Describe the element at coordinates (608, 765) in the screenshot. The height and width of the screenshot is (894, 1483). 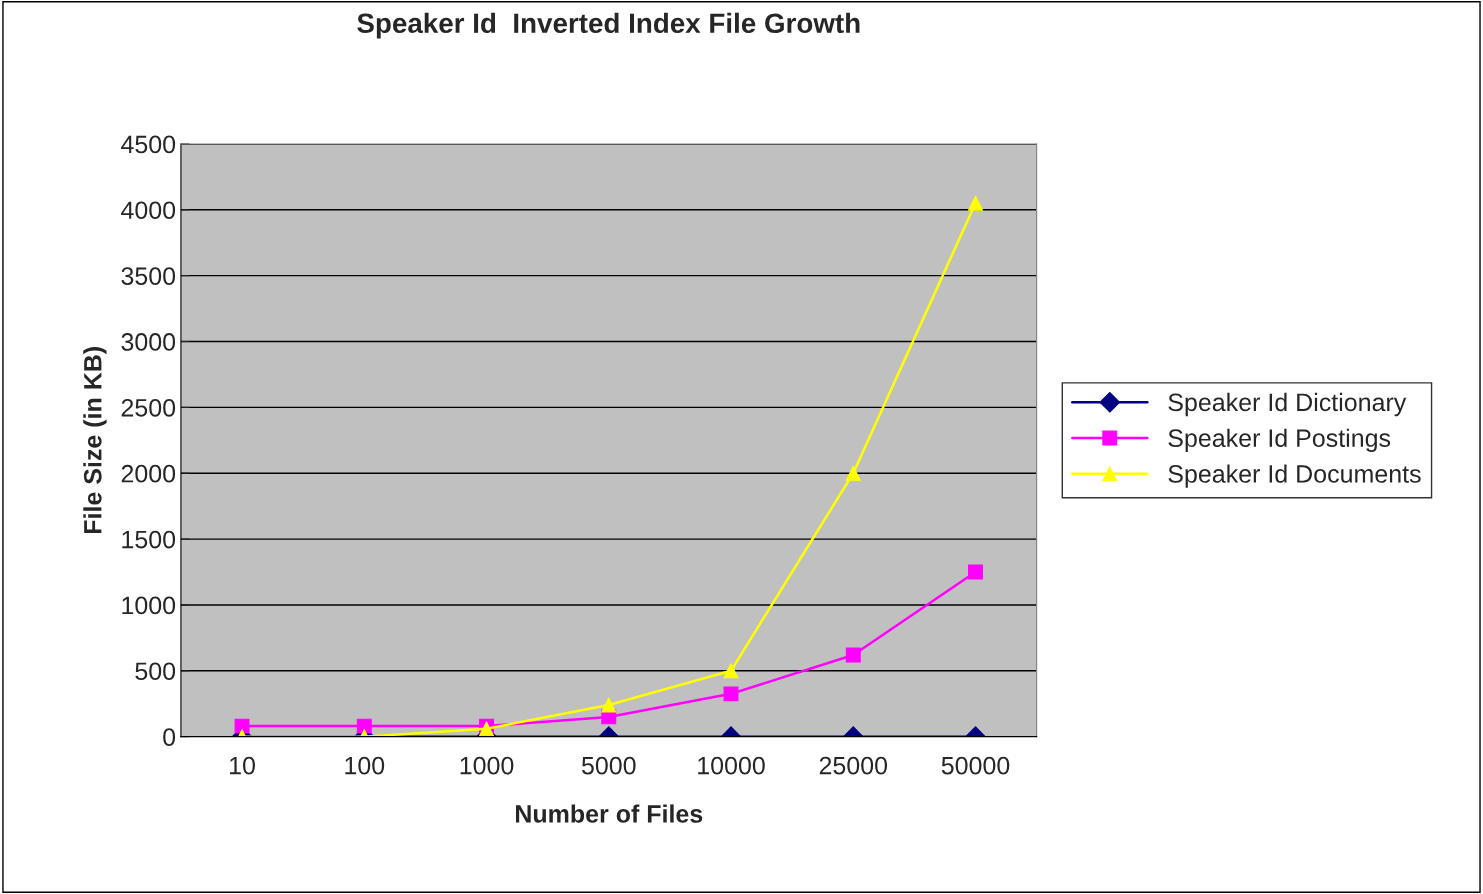
I see `x-tick-label: 5000` at that location.